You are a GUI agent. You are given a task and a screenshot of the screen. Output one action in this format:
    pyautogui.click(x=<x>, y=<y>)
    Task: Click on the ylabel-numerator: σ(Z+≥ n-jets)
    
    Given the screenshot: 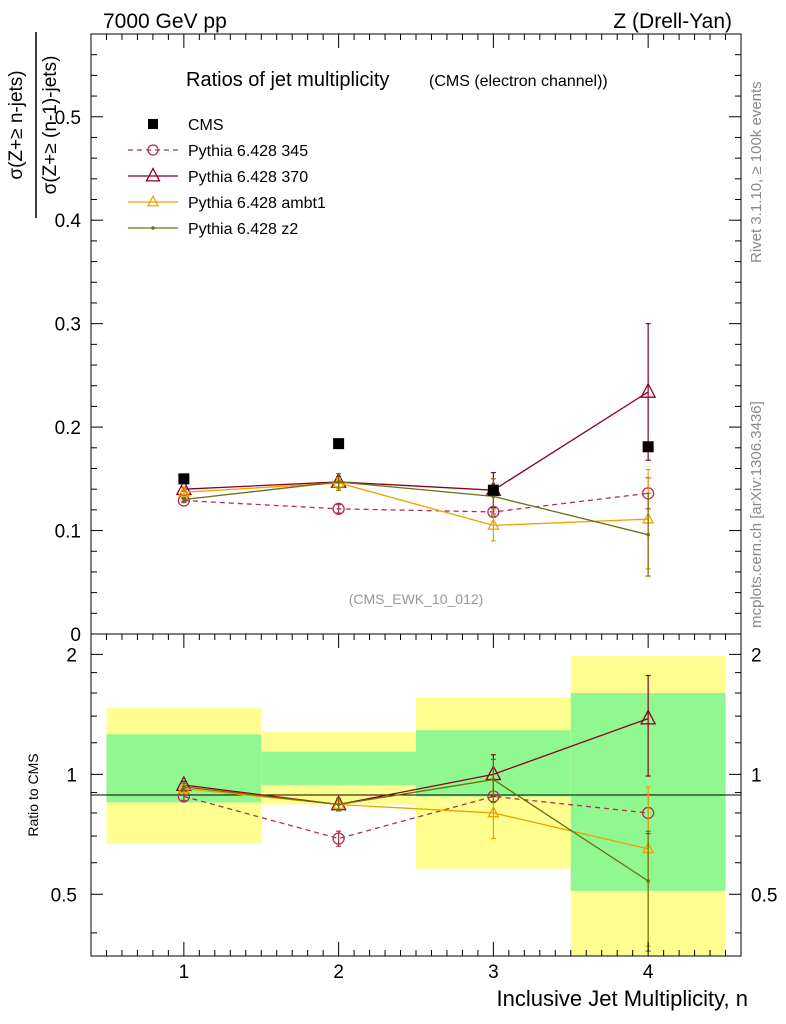 What is the action you would take?
    pyautogui.click(x=16, y=124)
    